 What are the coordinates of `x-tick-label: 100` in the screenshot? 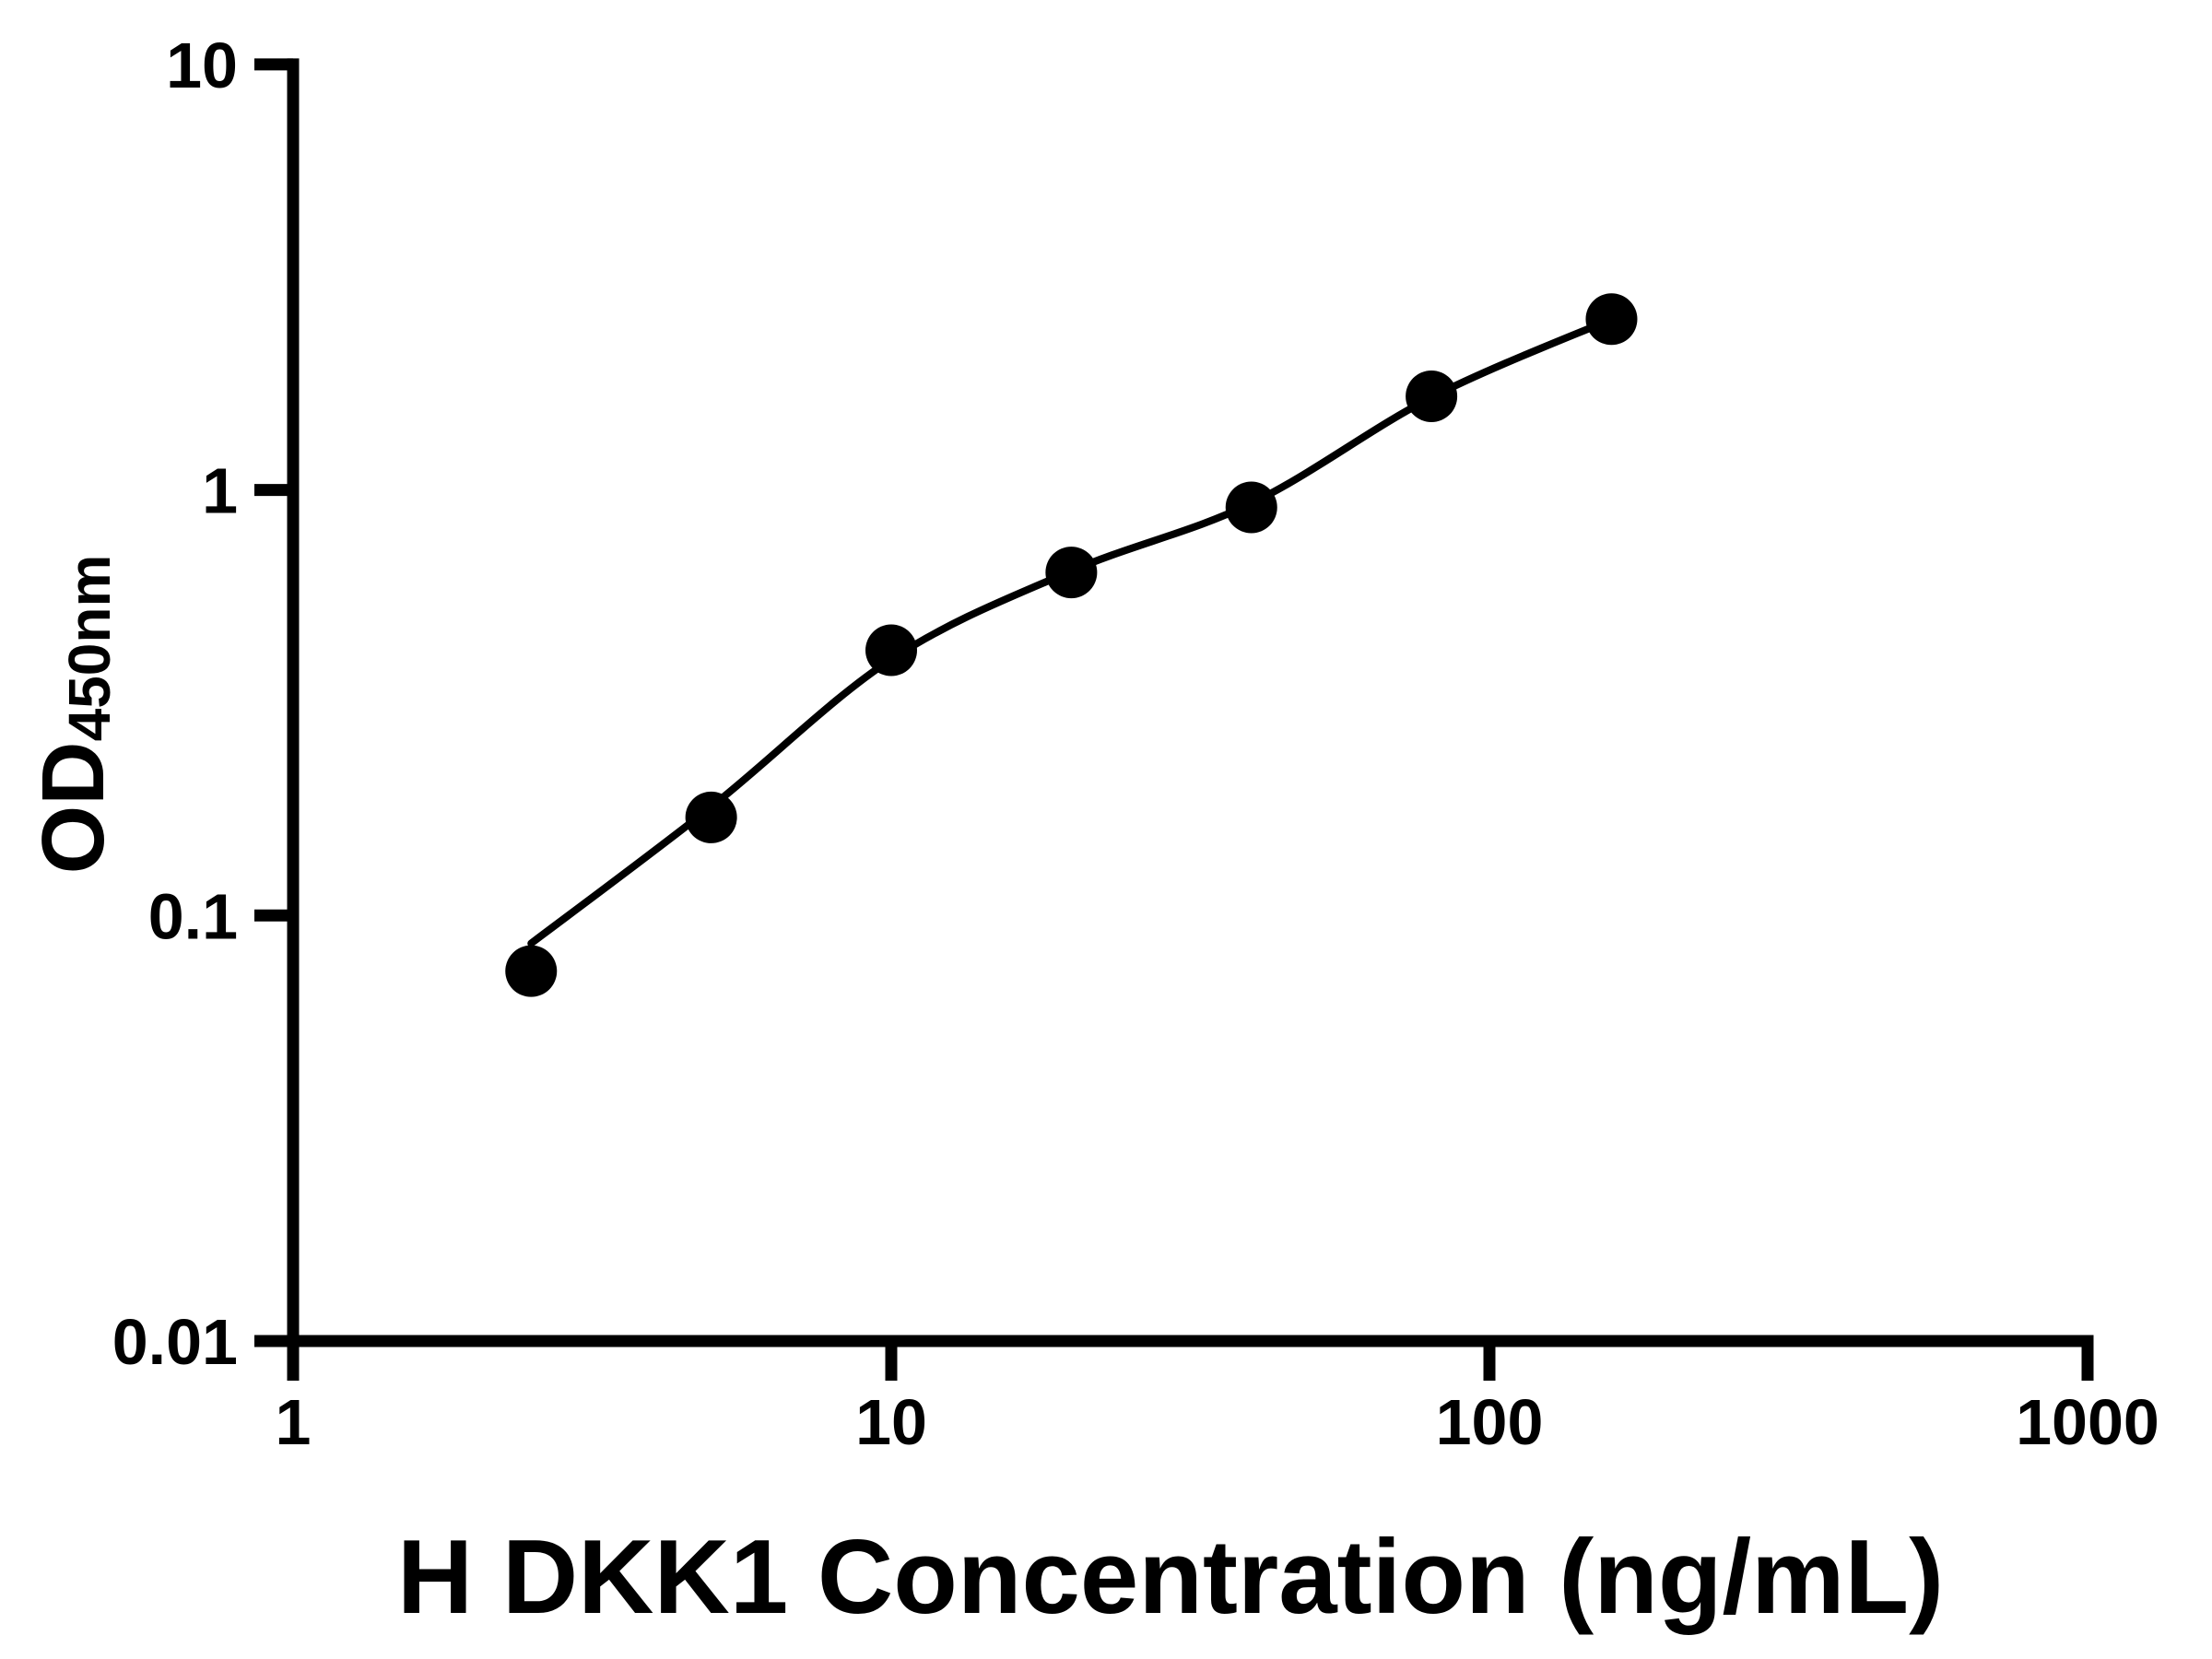 It's located at (1490, 1422).